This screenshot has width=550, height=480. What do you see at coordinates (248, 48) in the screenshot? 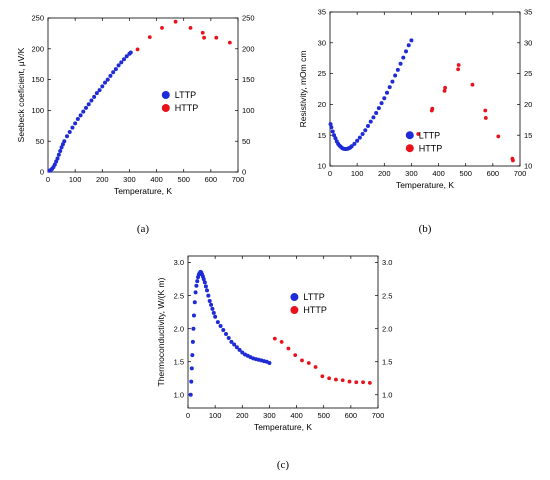
I see `y-tick-label-right: 200` at bounding box center [248, 48].